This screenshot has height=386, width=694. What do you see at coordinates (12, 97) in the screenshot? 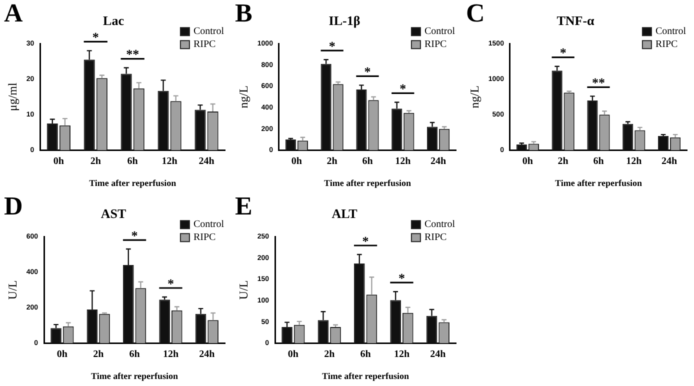
I see `y-axis-title: μg/ml` at bounding box center [12, 97].